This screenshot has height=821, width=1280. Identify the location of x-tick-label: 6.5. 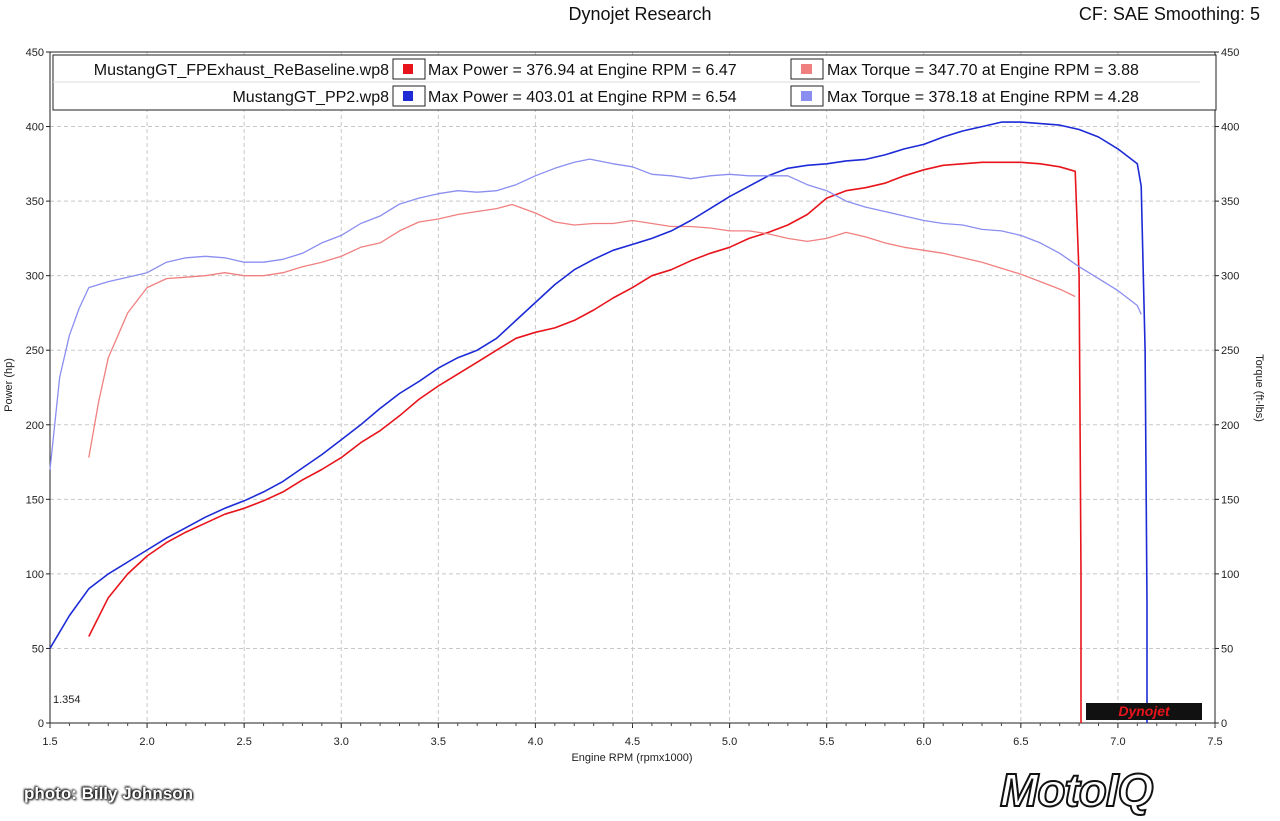
(1020, 742).